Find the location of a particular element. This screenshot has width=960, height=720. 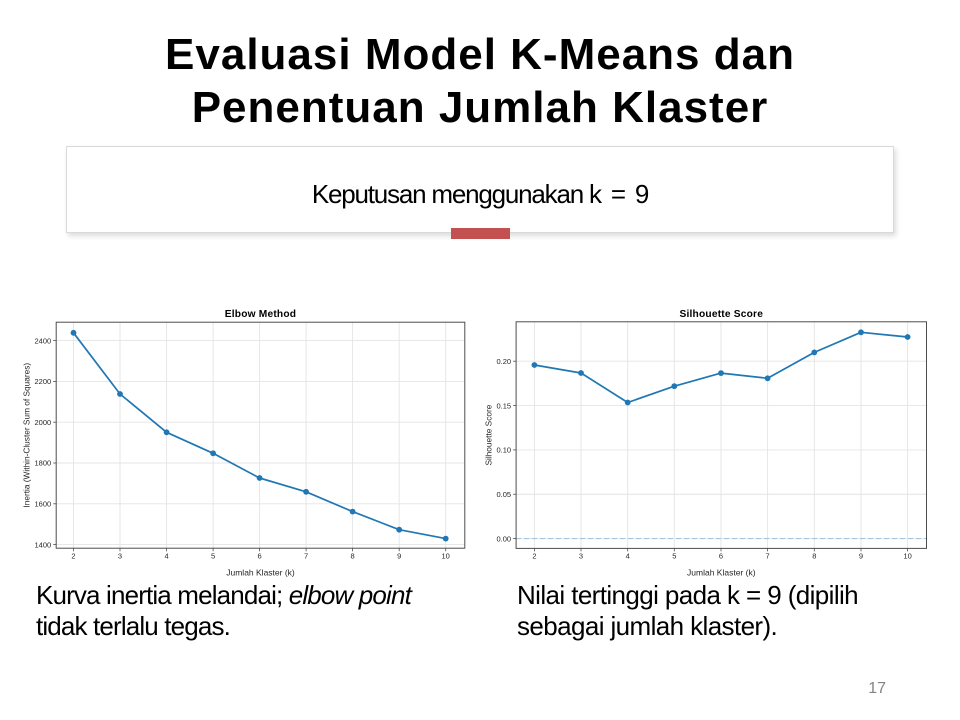

svg-text: 2200 is located at coordinates (43, 381).